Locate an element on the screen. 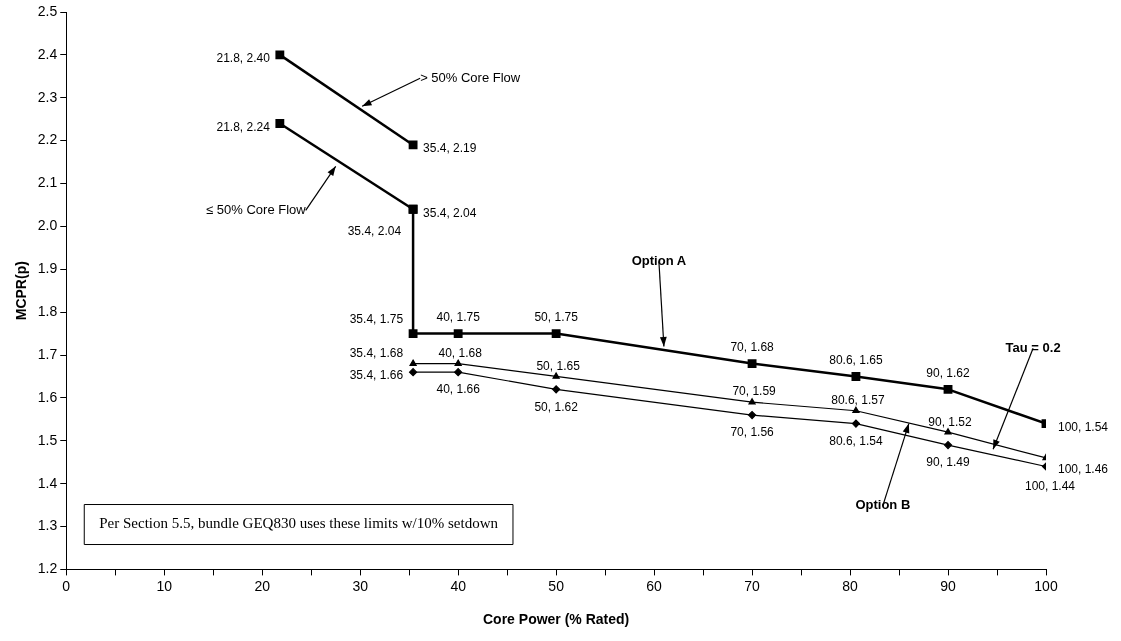 The image size is (1121, 641). y-tick-label: 2.5 is located at coordinates (47, 10).